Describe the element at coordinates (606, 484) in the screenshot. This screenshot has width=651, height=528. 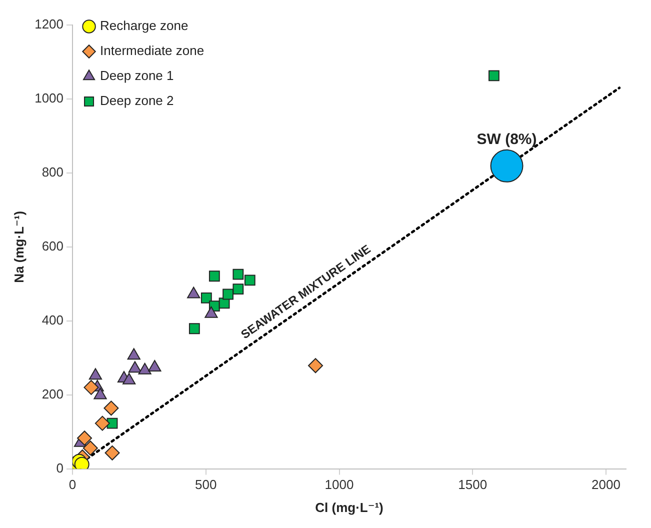
I see `x-tick-label: 2000` at that location.